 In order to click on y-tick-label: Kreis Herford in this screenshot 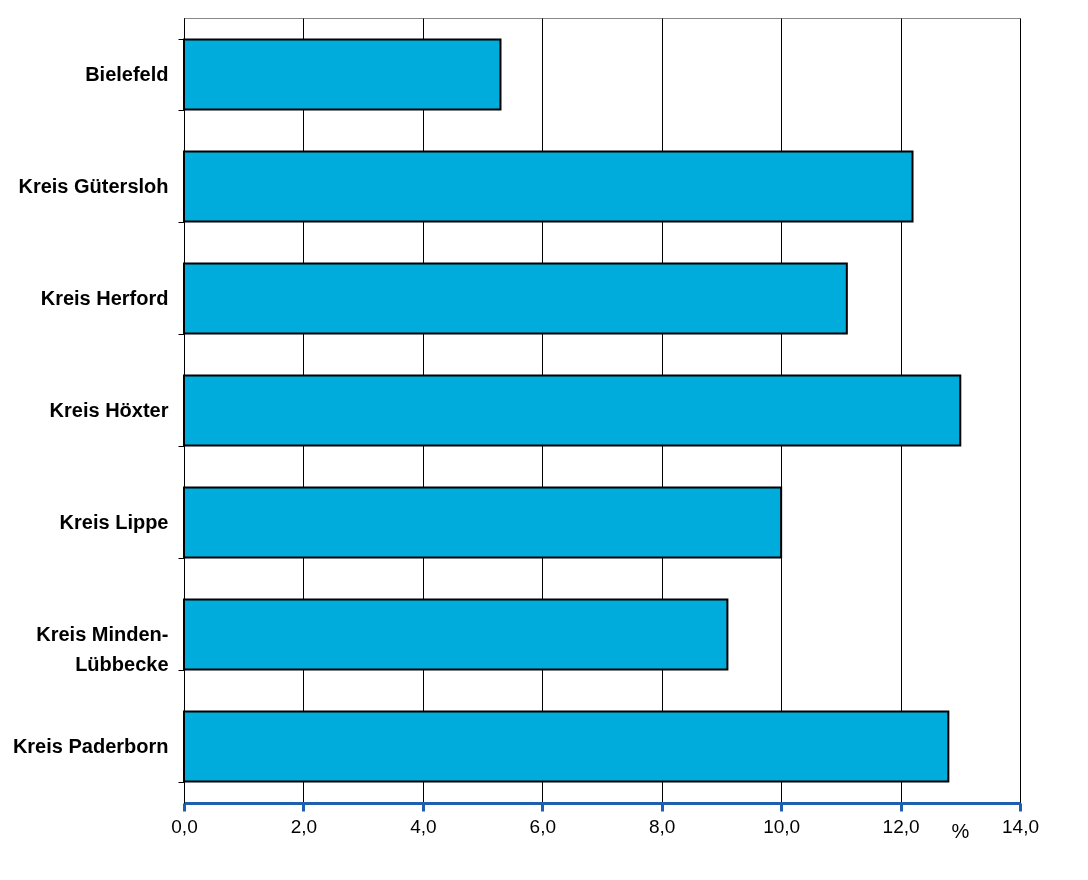, I will do `click(104, 298)`.